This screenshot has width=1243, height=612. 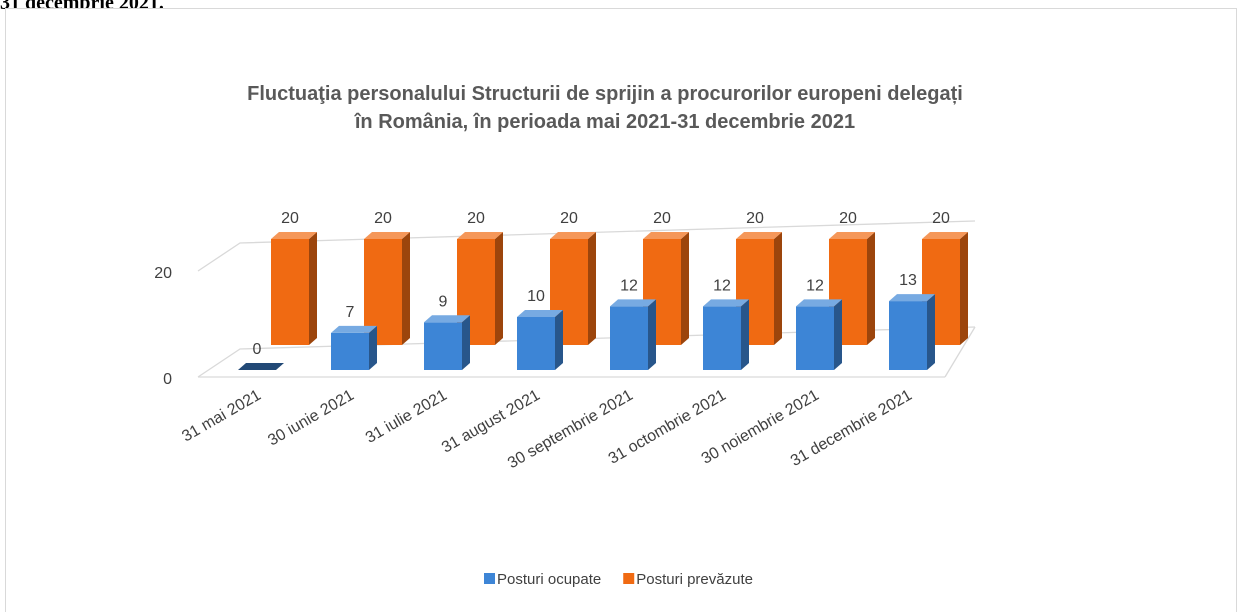 What do you see at coordinates (536, 296) in the screenshot?
I see `data-label: 10` at bounding box center [536, 296].